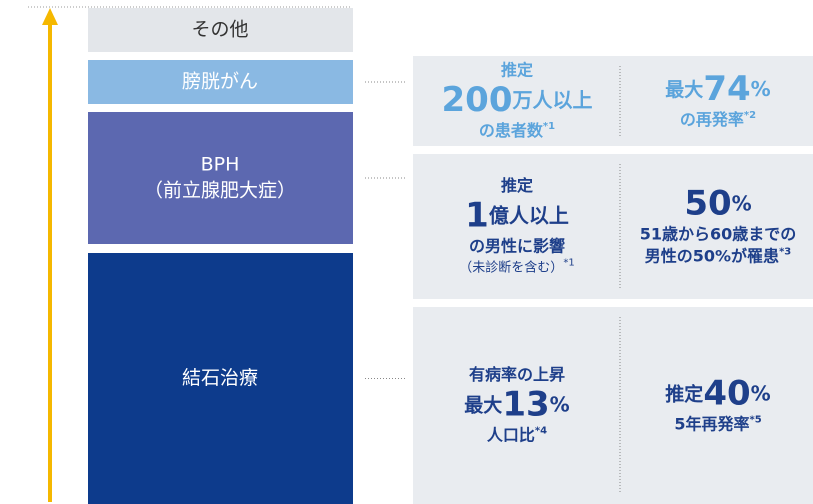 Image resolution: width=813 pixels, height=504 pixels. Describe the element at coordinates (477, 100) in the screenshot. I see `headline-number: 200` at that location.